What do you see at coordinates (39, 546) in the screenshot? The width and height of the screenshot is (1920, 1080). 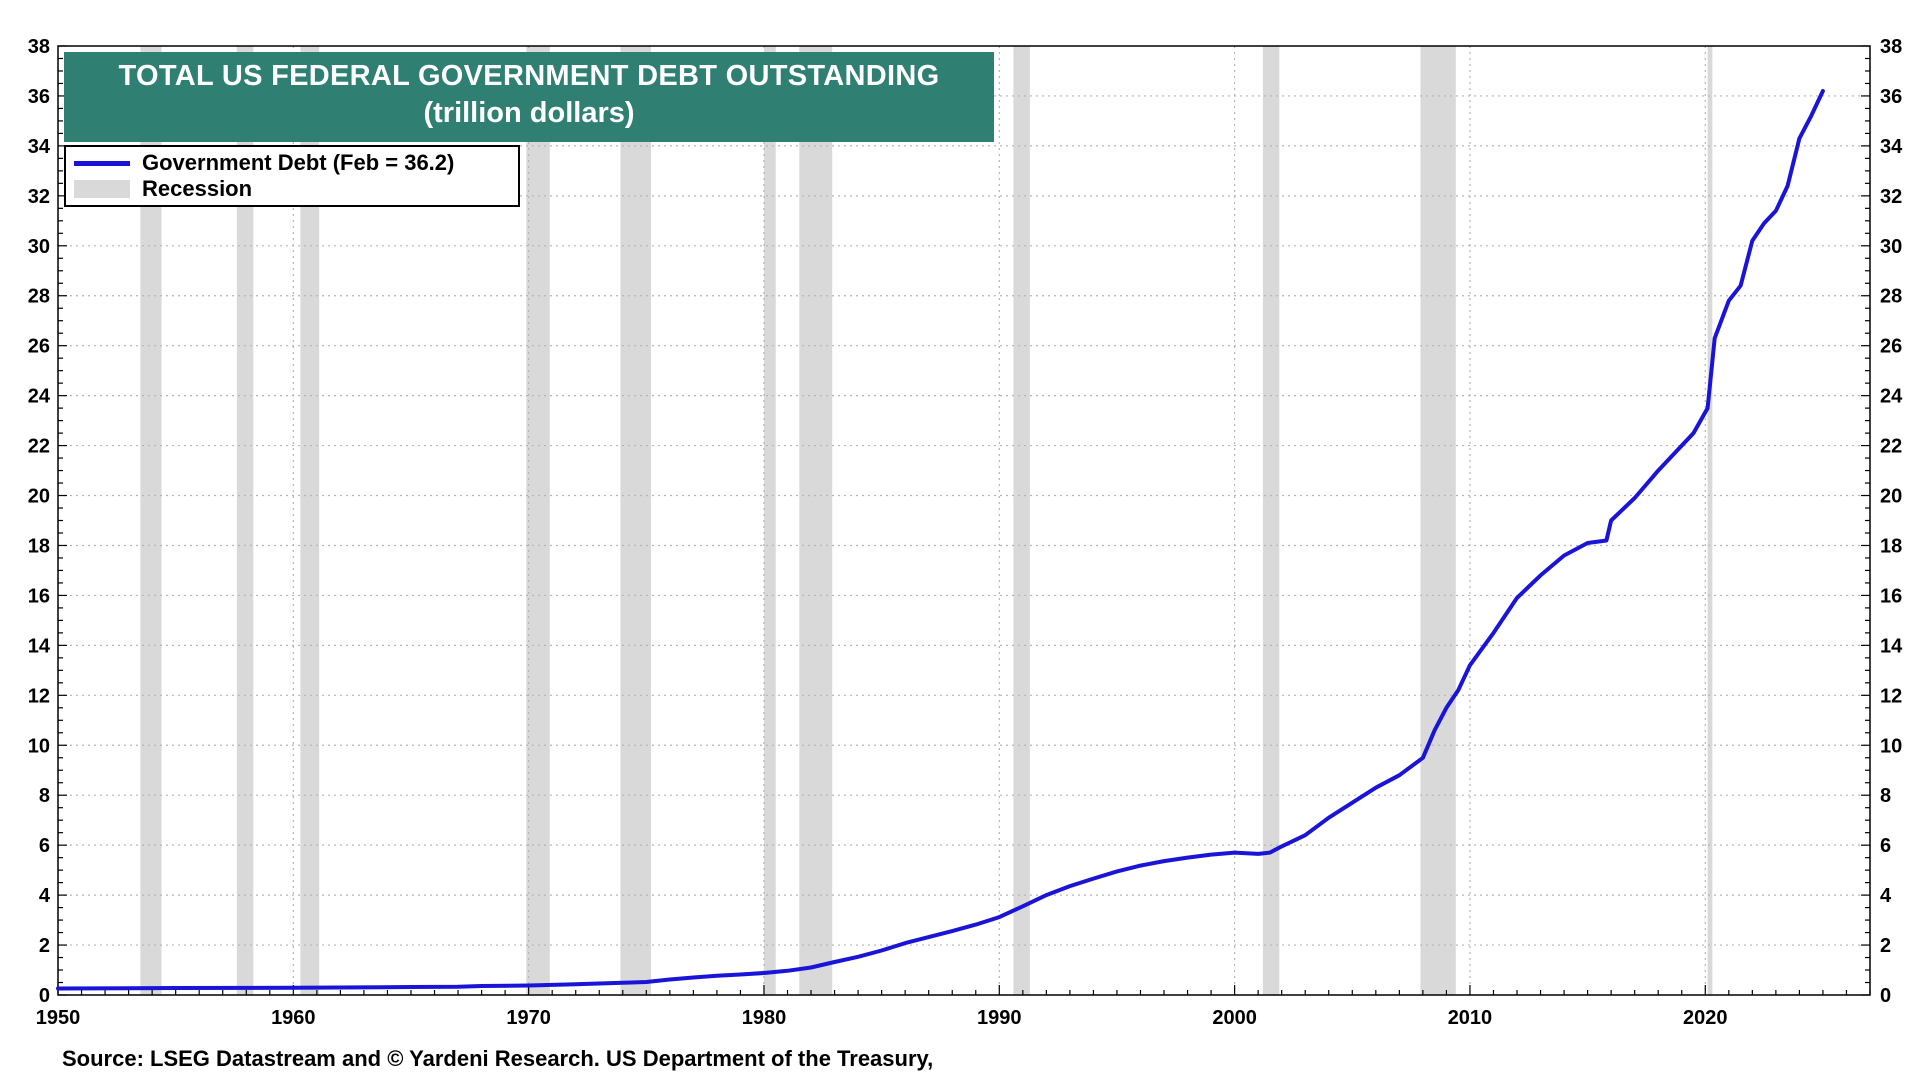 I see `y-tick-label-left: 18` at bounding box center [39, 546].